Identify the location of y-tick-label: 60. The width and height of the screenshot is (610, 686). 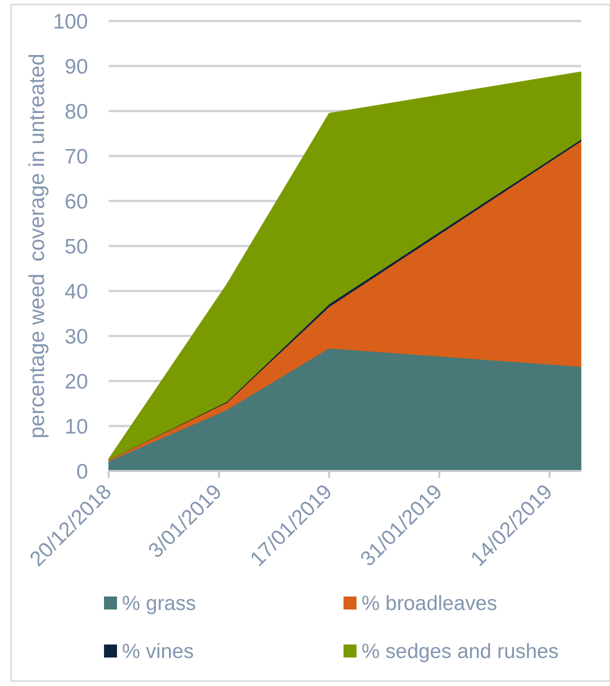
(76, 202).